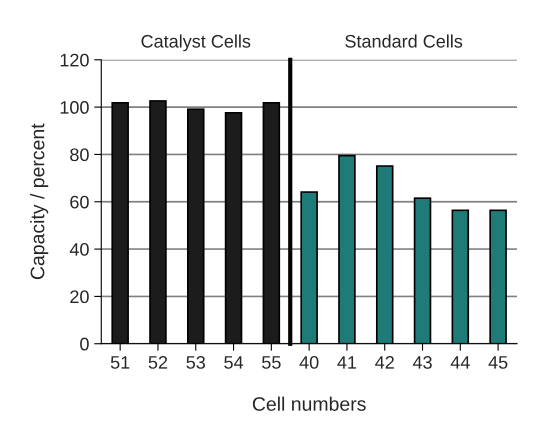 The width and height of the screenshot is (533, 427). Describe the element at coordinates (422, 362) in the screenshot. I see `x-tick-label: 43` at that location.